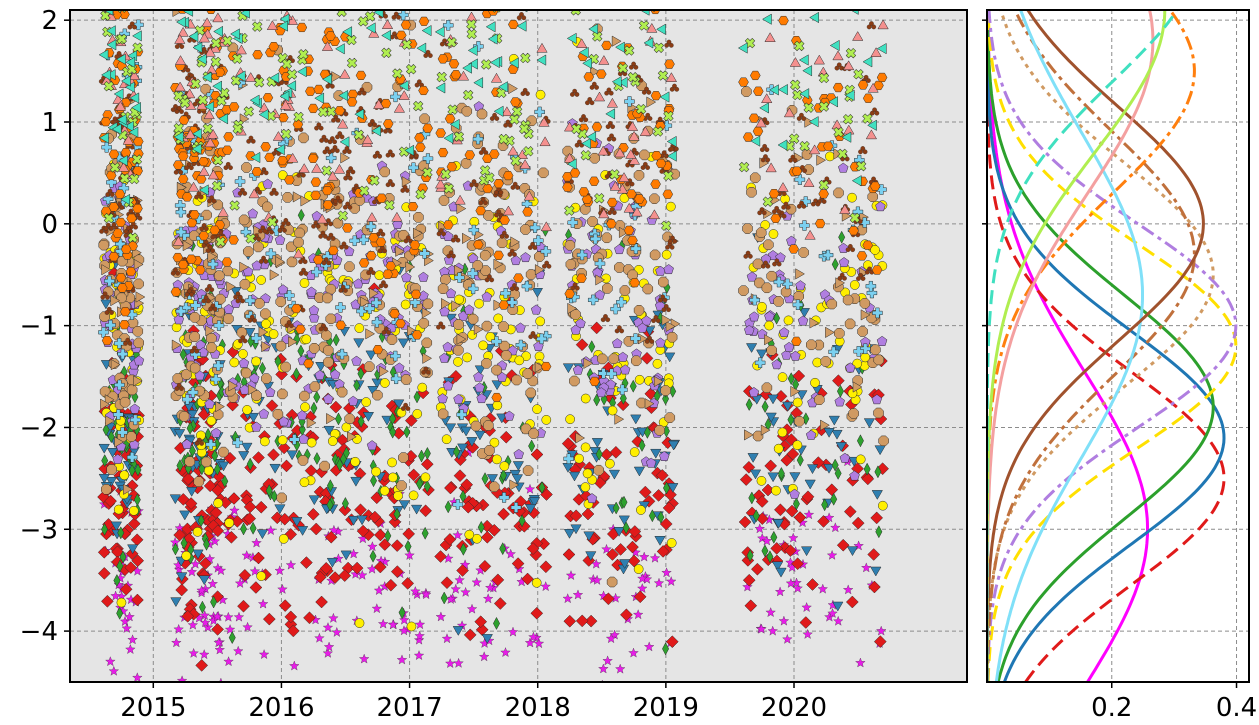  Describe the element at coordinates (39, 327) in the screenshot. I see `y-tick-label: −1` at that location.